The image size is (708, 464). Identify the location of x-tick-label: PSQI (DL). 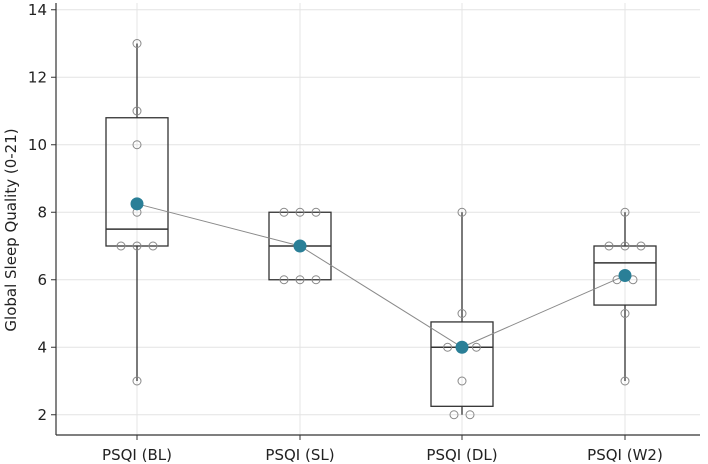
(461, 455).